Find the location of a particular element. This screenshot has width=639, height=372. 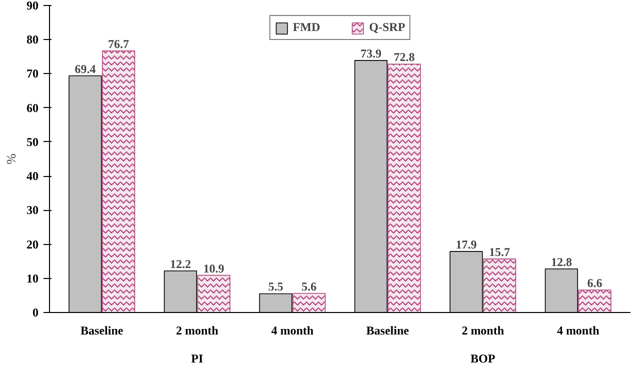

y-tick-label: 40 is located at coordinates (32, 176).